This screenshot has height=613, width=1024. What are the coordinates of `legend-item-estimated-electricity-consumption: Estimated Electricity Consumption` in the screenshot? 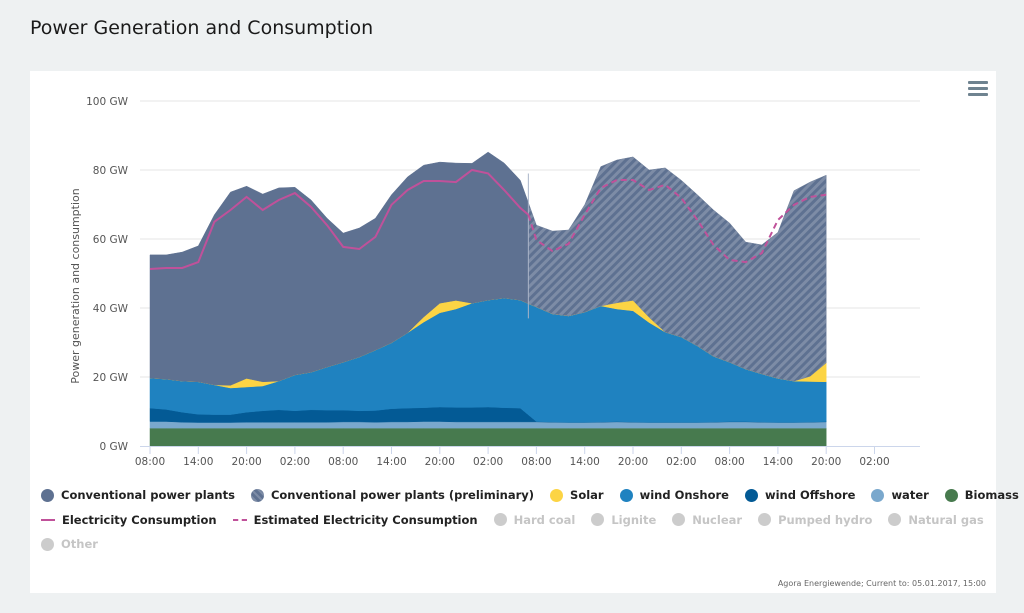 It's located at (355, 519).